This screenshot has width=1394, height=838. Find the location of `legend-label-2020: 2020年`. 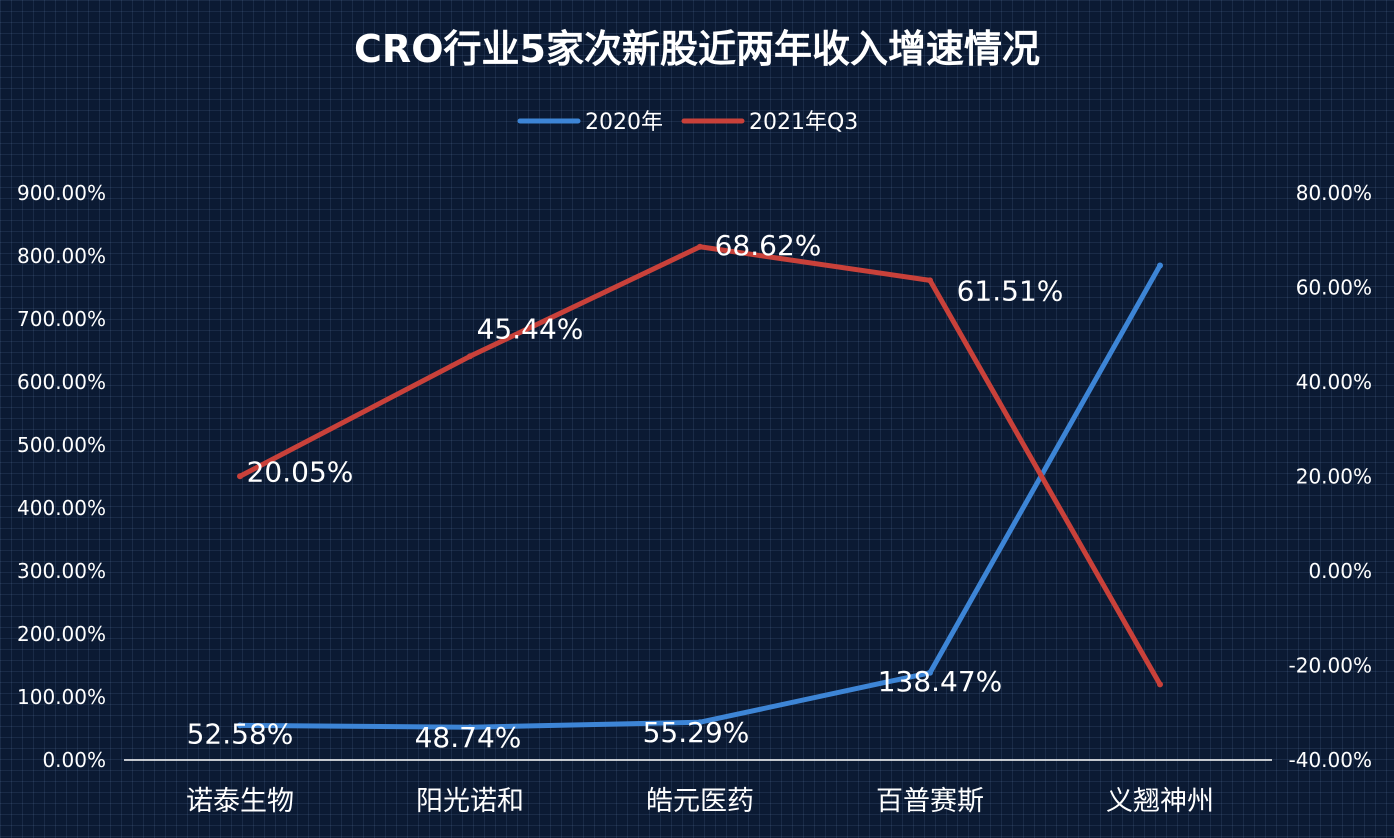

legend-label-2020: 2020年 is located at coordinates (624, 122).